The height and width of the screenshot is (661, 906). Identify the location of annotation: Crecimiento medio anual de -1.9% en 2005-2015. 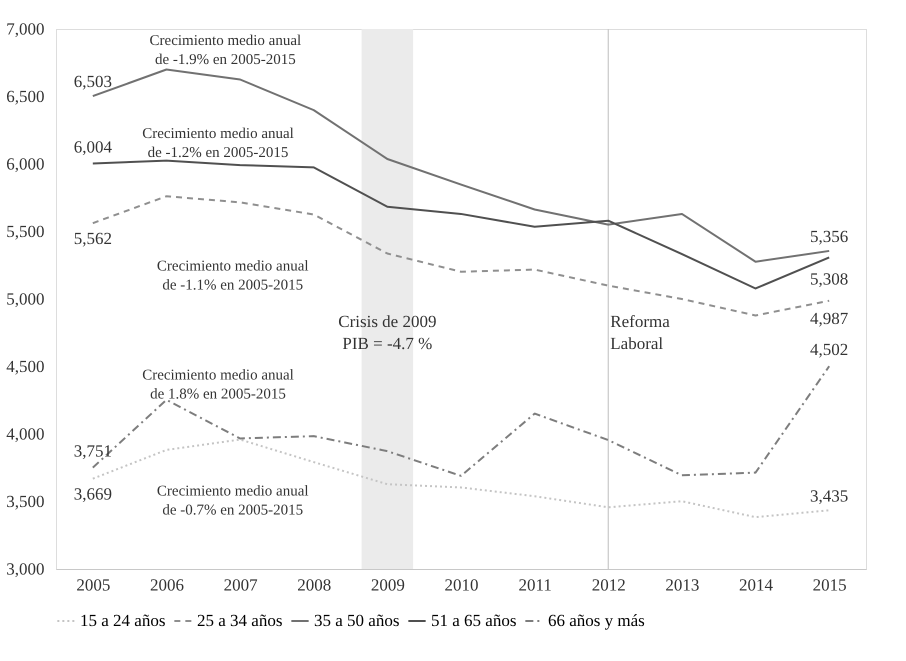
(226, 50).